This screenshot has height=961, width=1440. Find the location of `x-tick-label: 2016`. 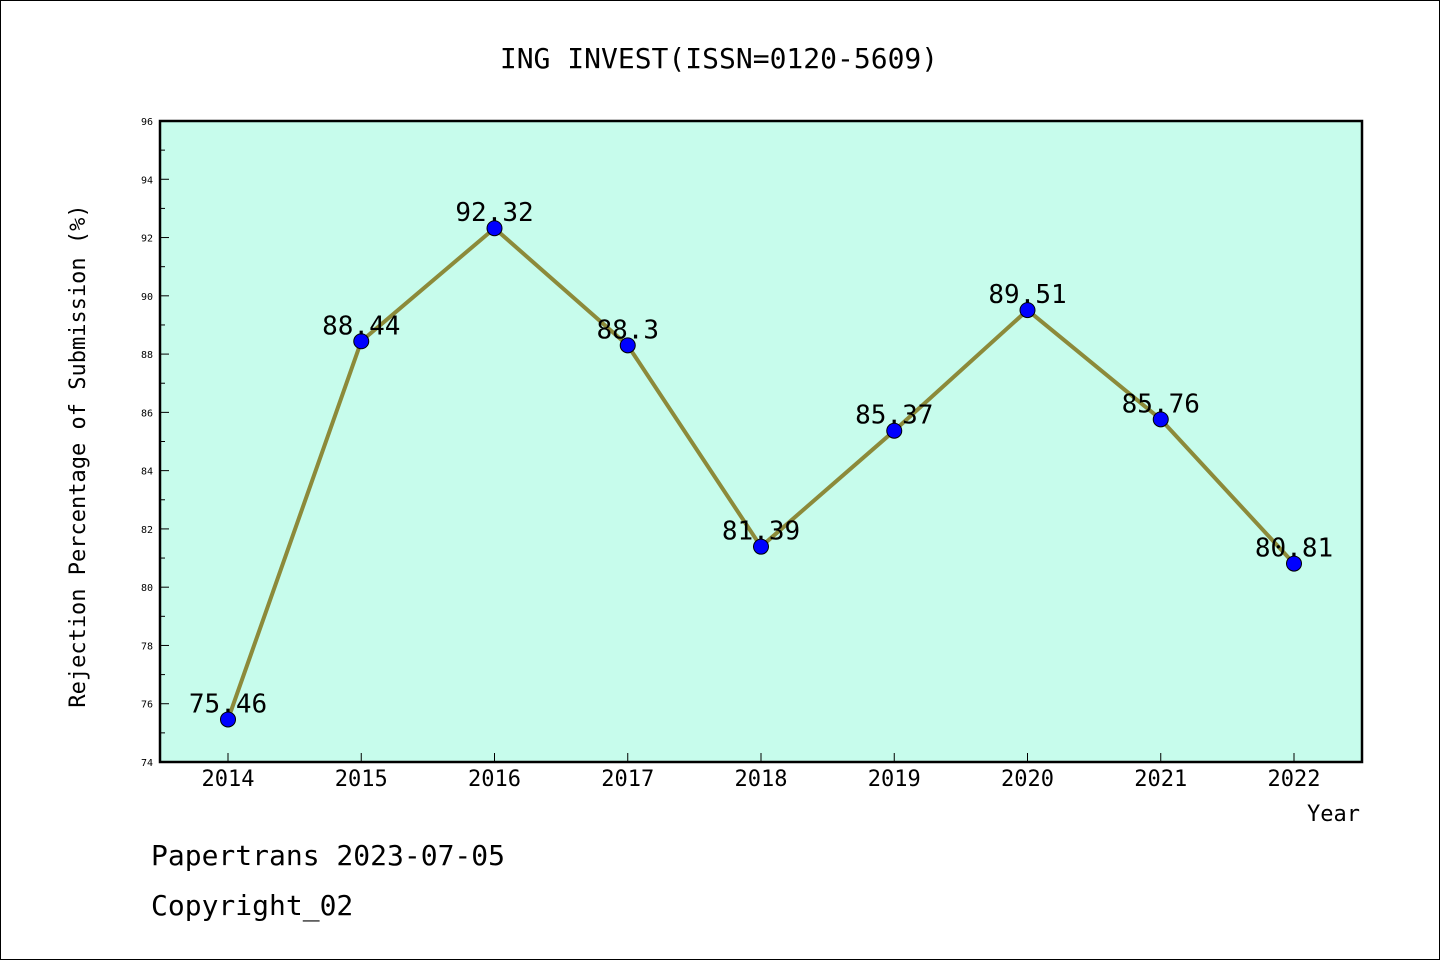

x-tick-label: 2016 is located at coordinates (494, 779).